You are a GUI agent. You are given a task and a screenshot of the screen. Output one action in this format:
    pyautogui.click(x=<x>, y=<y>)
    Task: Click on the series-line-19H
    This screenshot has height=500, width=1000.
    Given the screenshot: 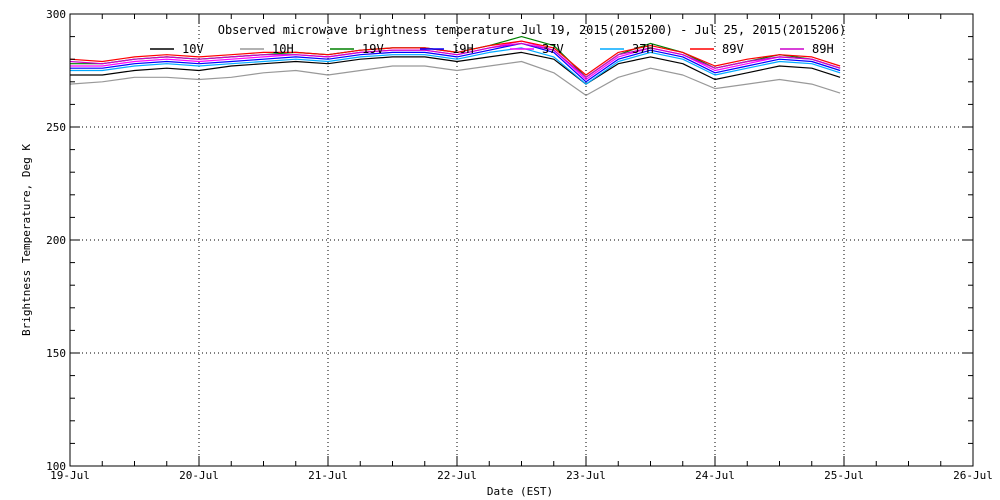 What is the action you would take?
    pyautogui.click(x=455, y=62)
    